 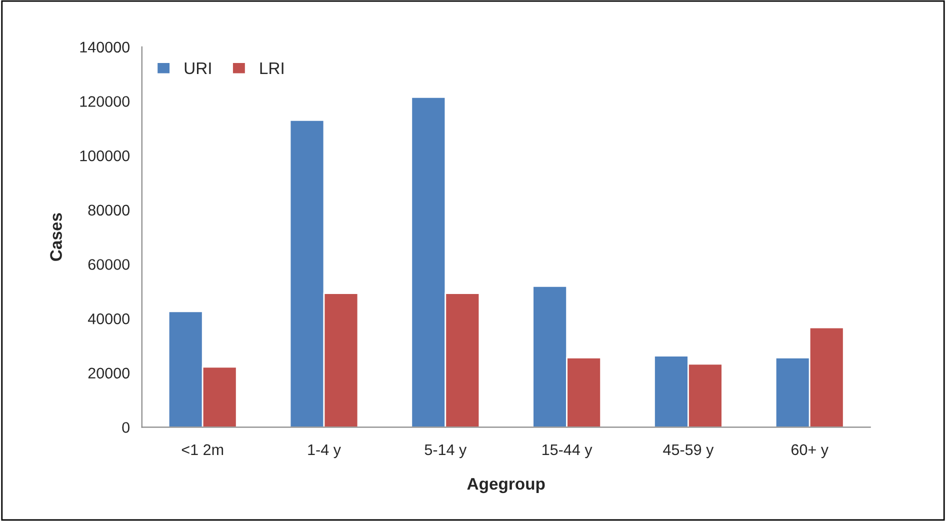 What do you see at coordinates (445, 451) in the screenshot?
I see `x-tick-label: 5-14 y` at bounding box center [445, 451].